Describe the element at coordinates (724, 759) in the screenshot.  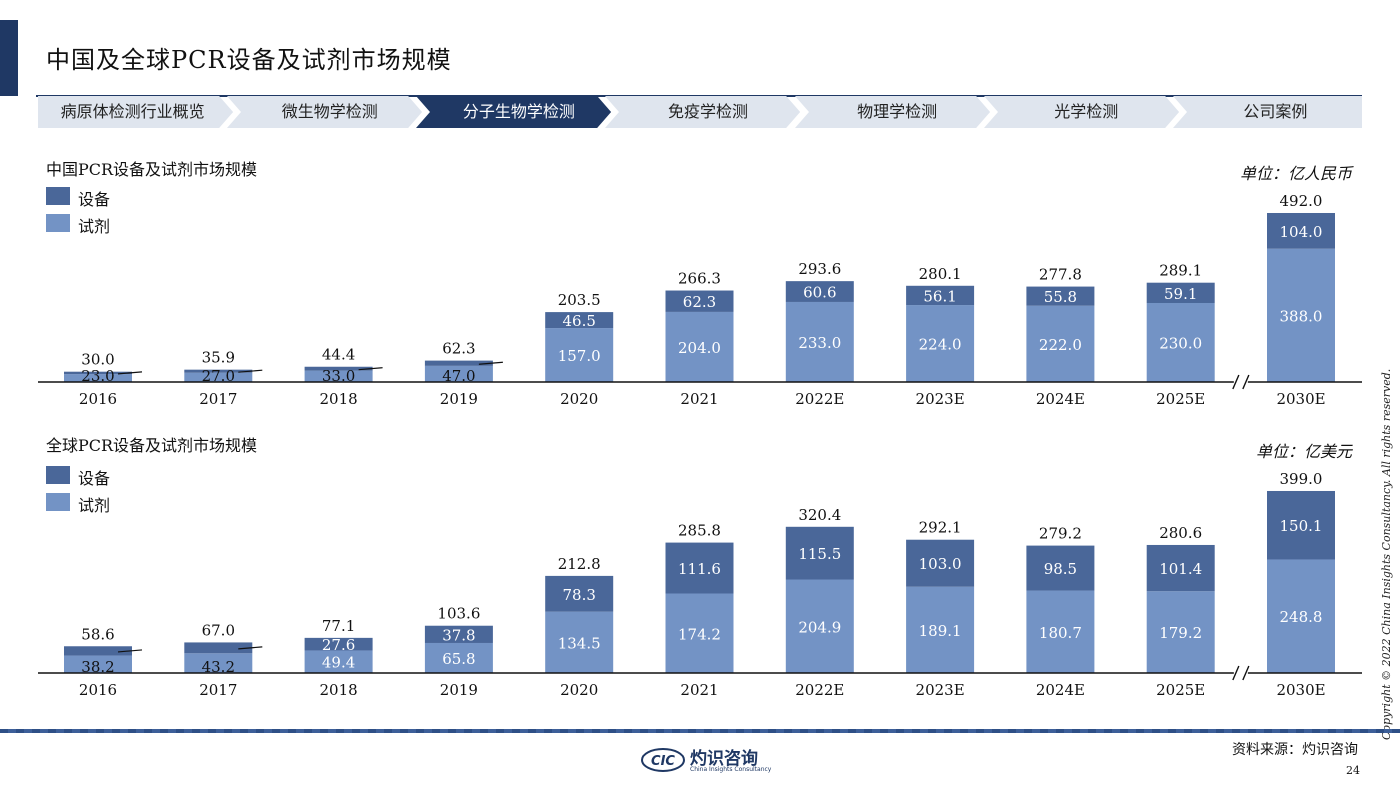
I see `logo-name: 灼识咨询` at that location.